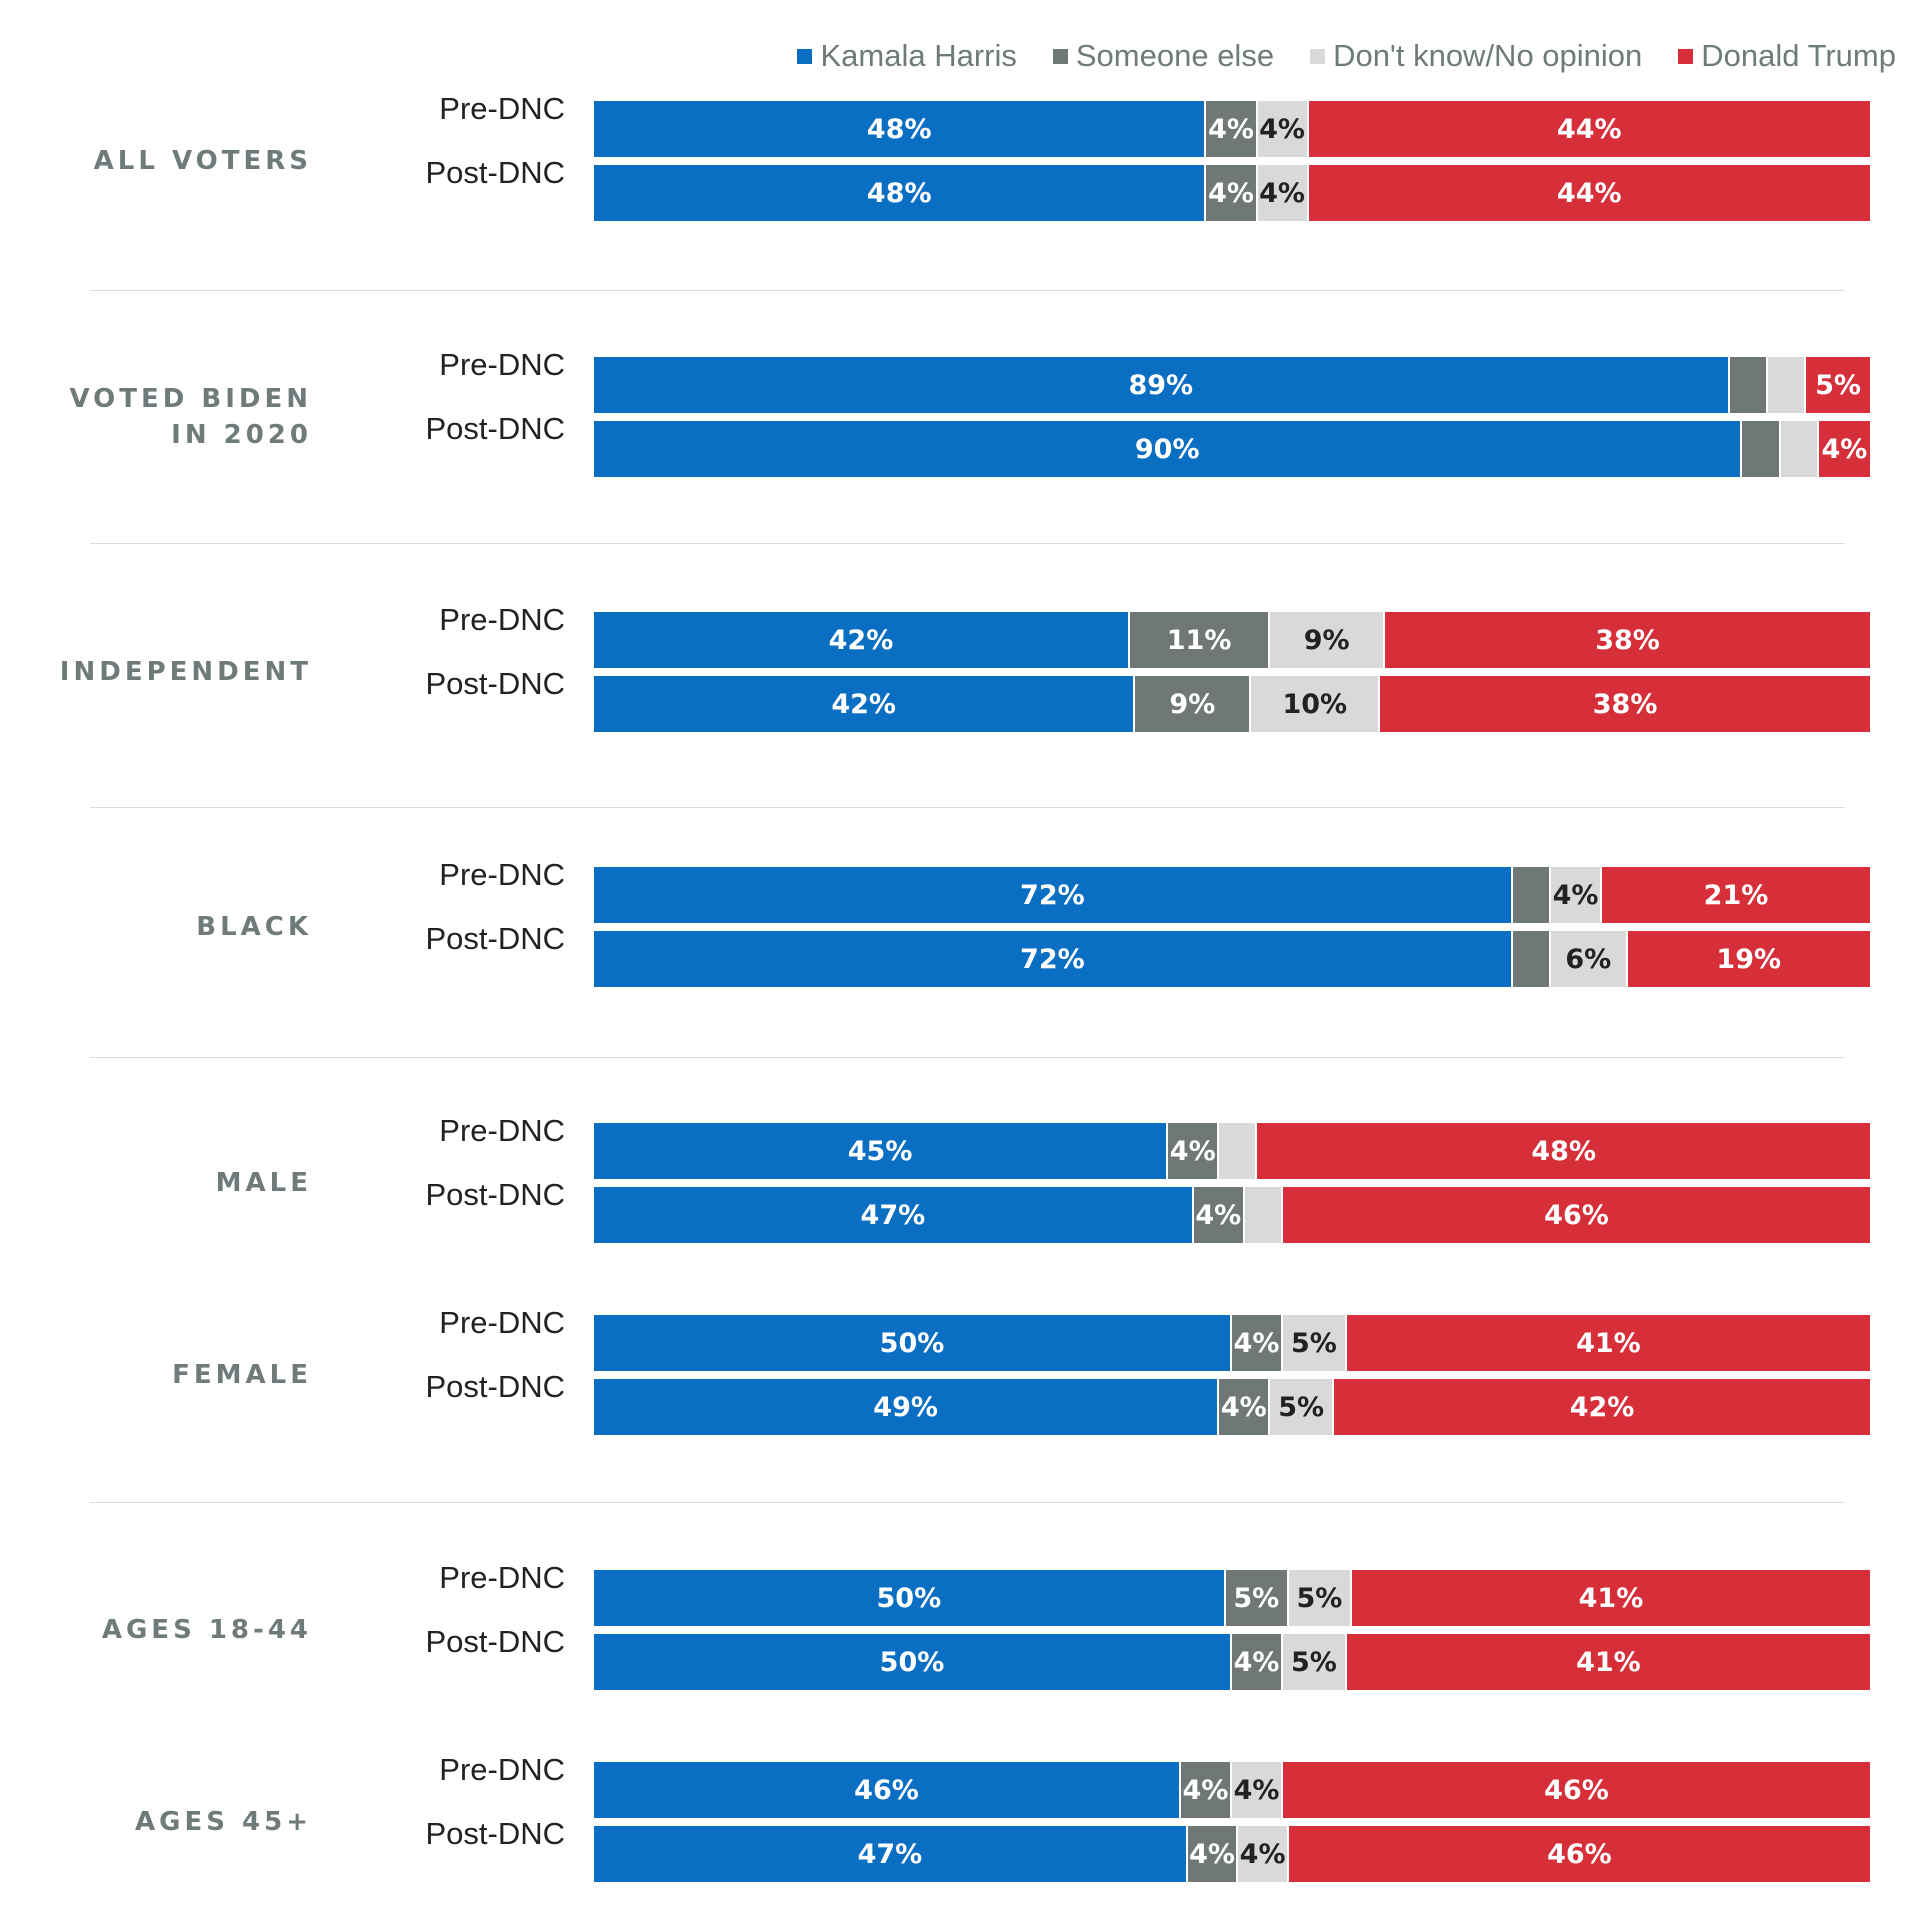 This screenshot has height=1920, width=1920. What do you see at coordinates (190, 417) in the screenshot?
I see `group-label-voted-biden-in-2020: VOTED BIDEN IN 2020` at bounding box center [190, 417].